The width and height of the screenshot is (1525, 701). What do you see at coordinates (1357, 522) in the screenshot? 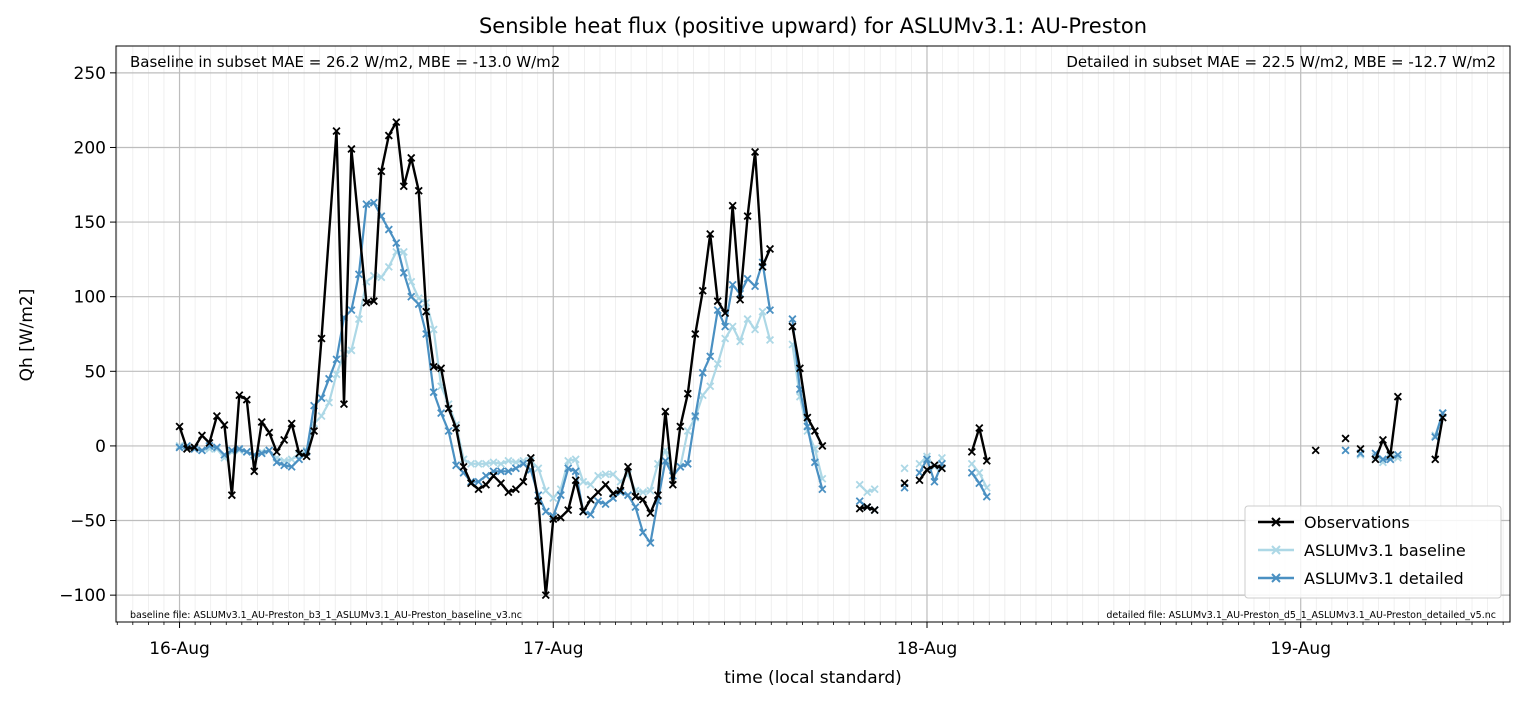
I see `legend-label-observations: Observations` at bounding box center [1357, 522].